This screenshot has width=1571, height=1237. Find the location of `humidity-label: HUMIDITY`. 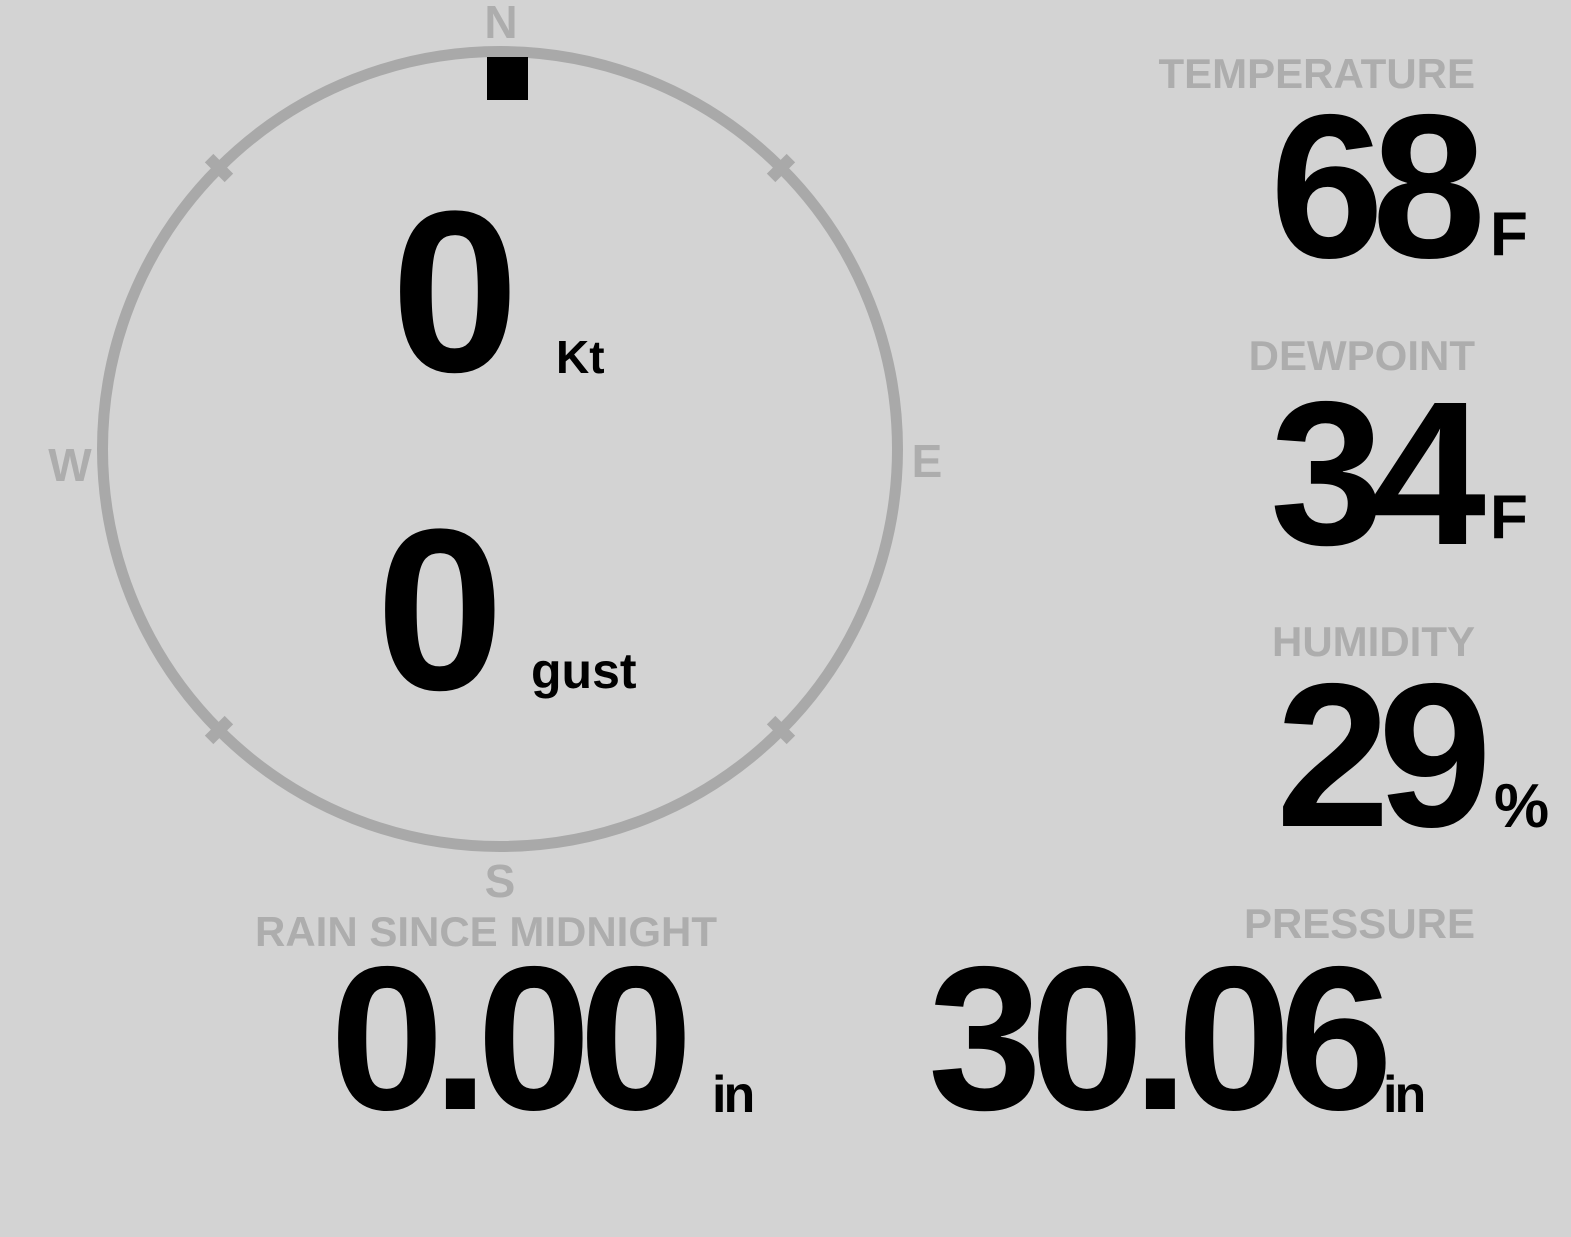

humidity-label: HUMIDITY is located at coordinates (1373, 641).